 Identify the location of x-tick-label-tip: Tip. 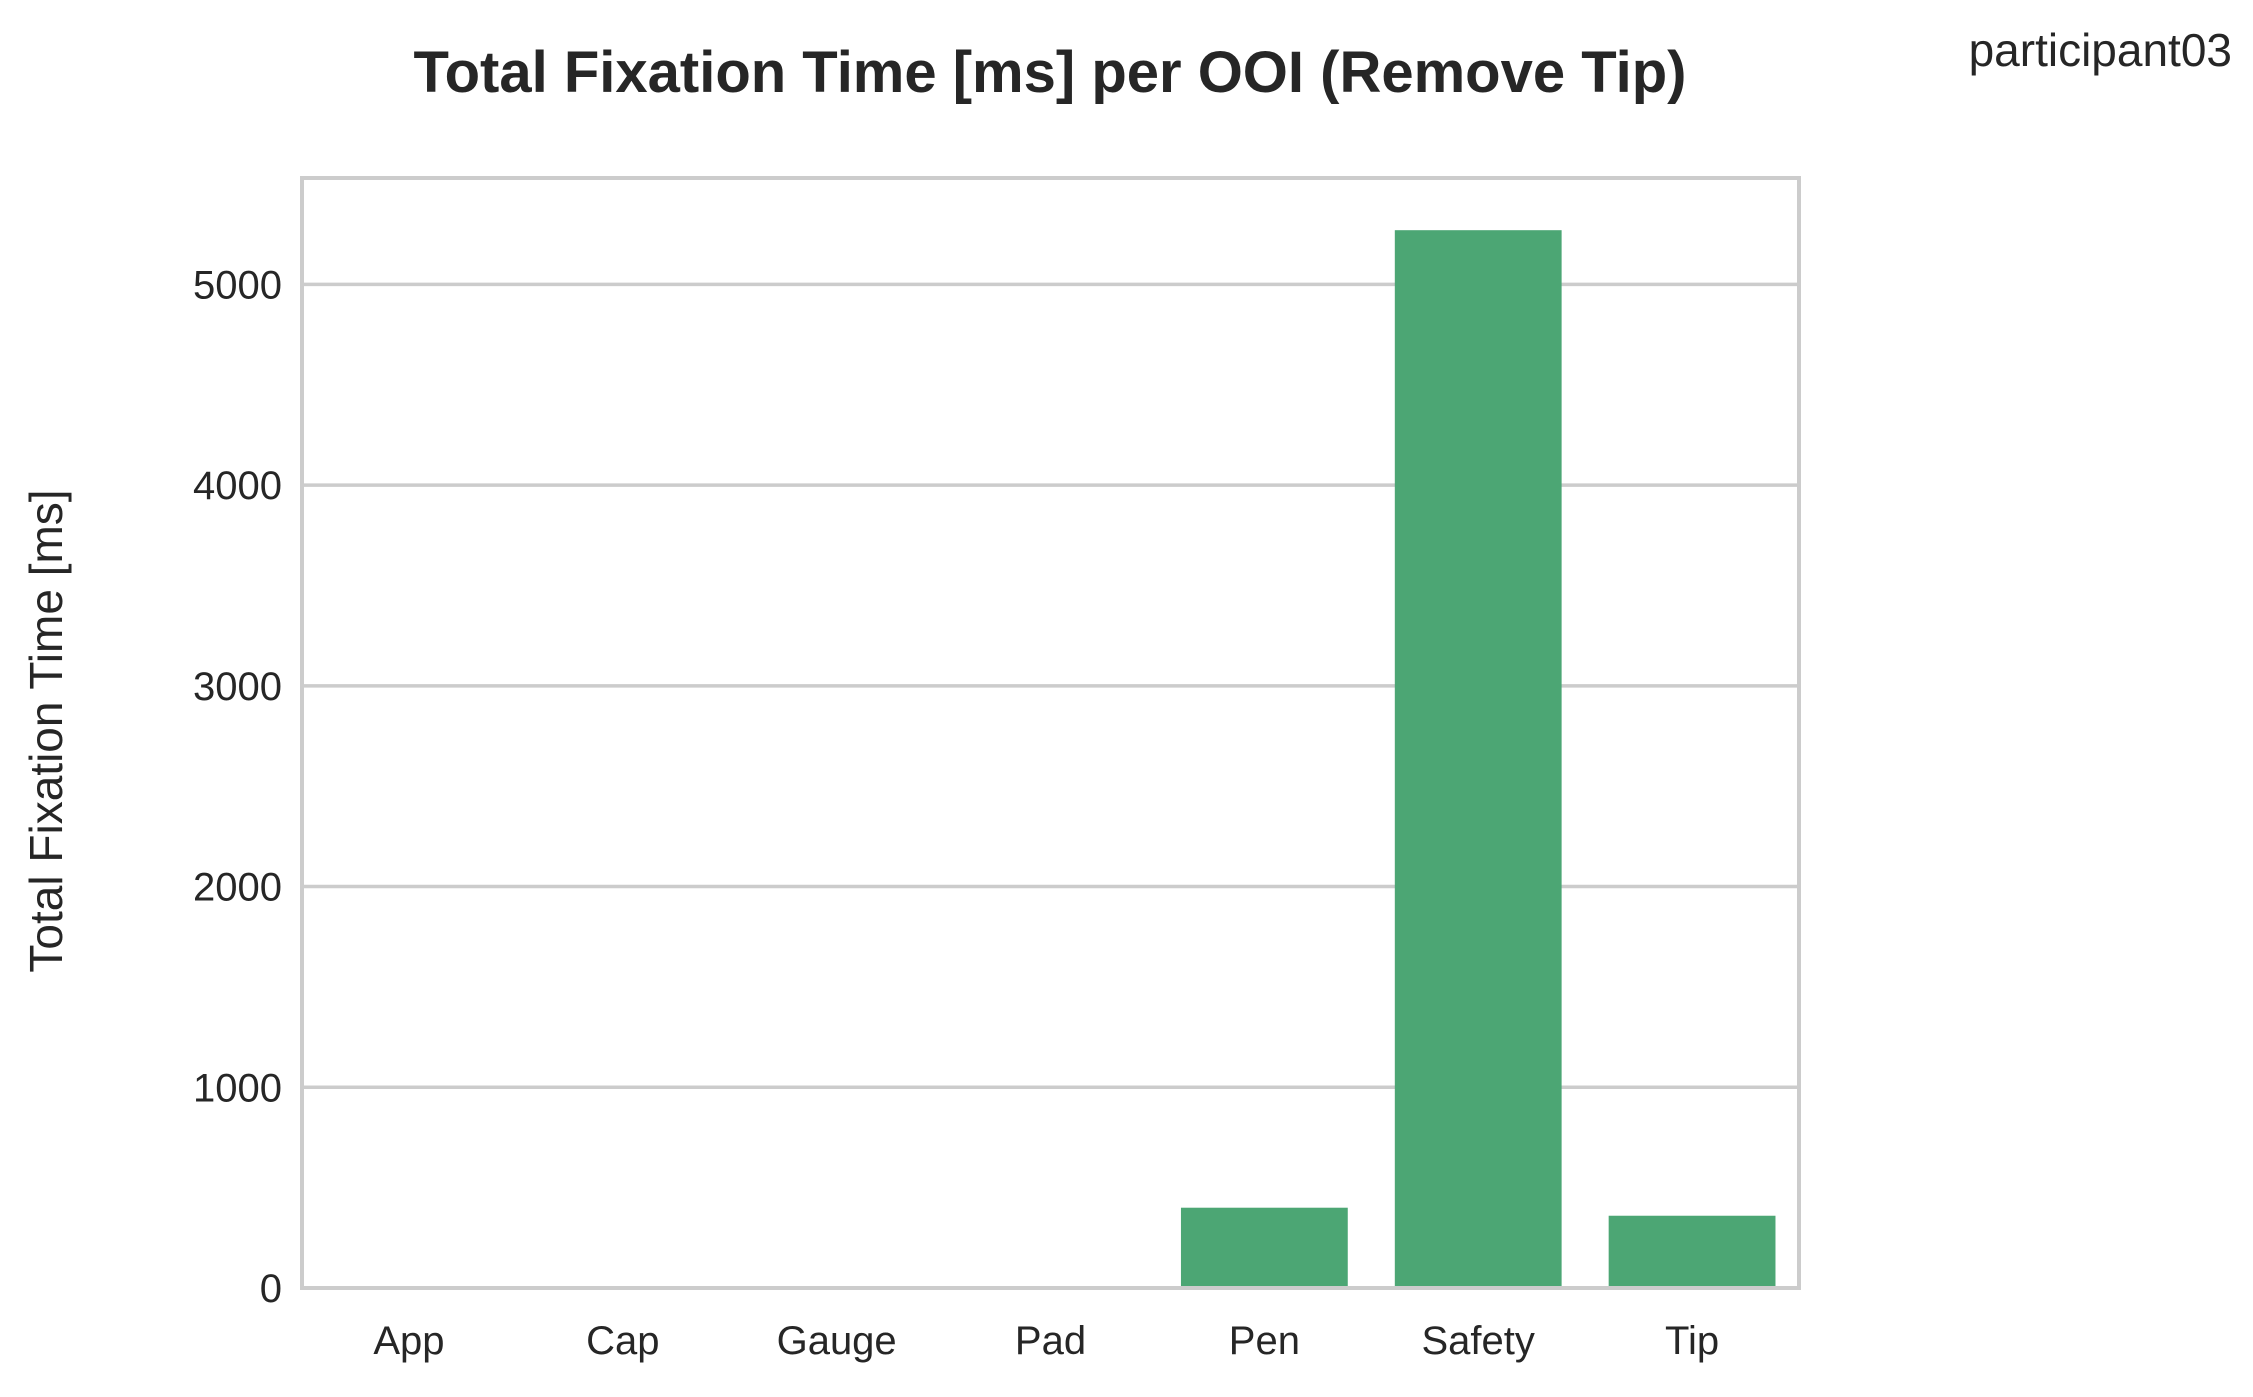
(1692, 1341).